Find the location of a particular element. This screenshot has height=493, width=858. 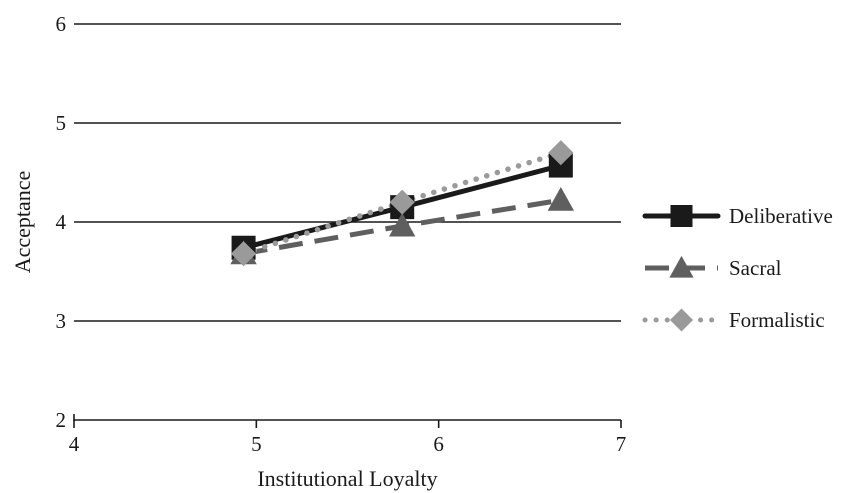

legend: Deliberative Sacral Formalistic is located at coordinates (737, 268).